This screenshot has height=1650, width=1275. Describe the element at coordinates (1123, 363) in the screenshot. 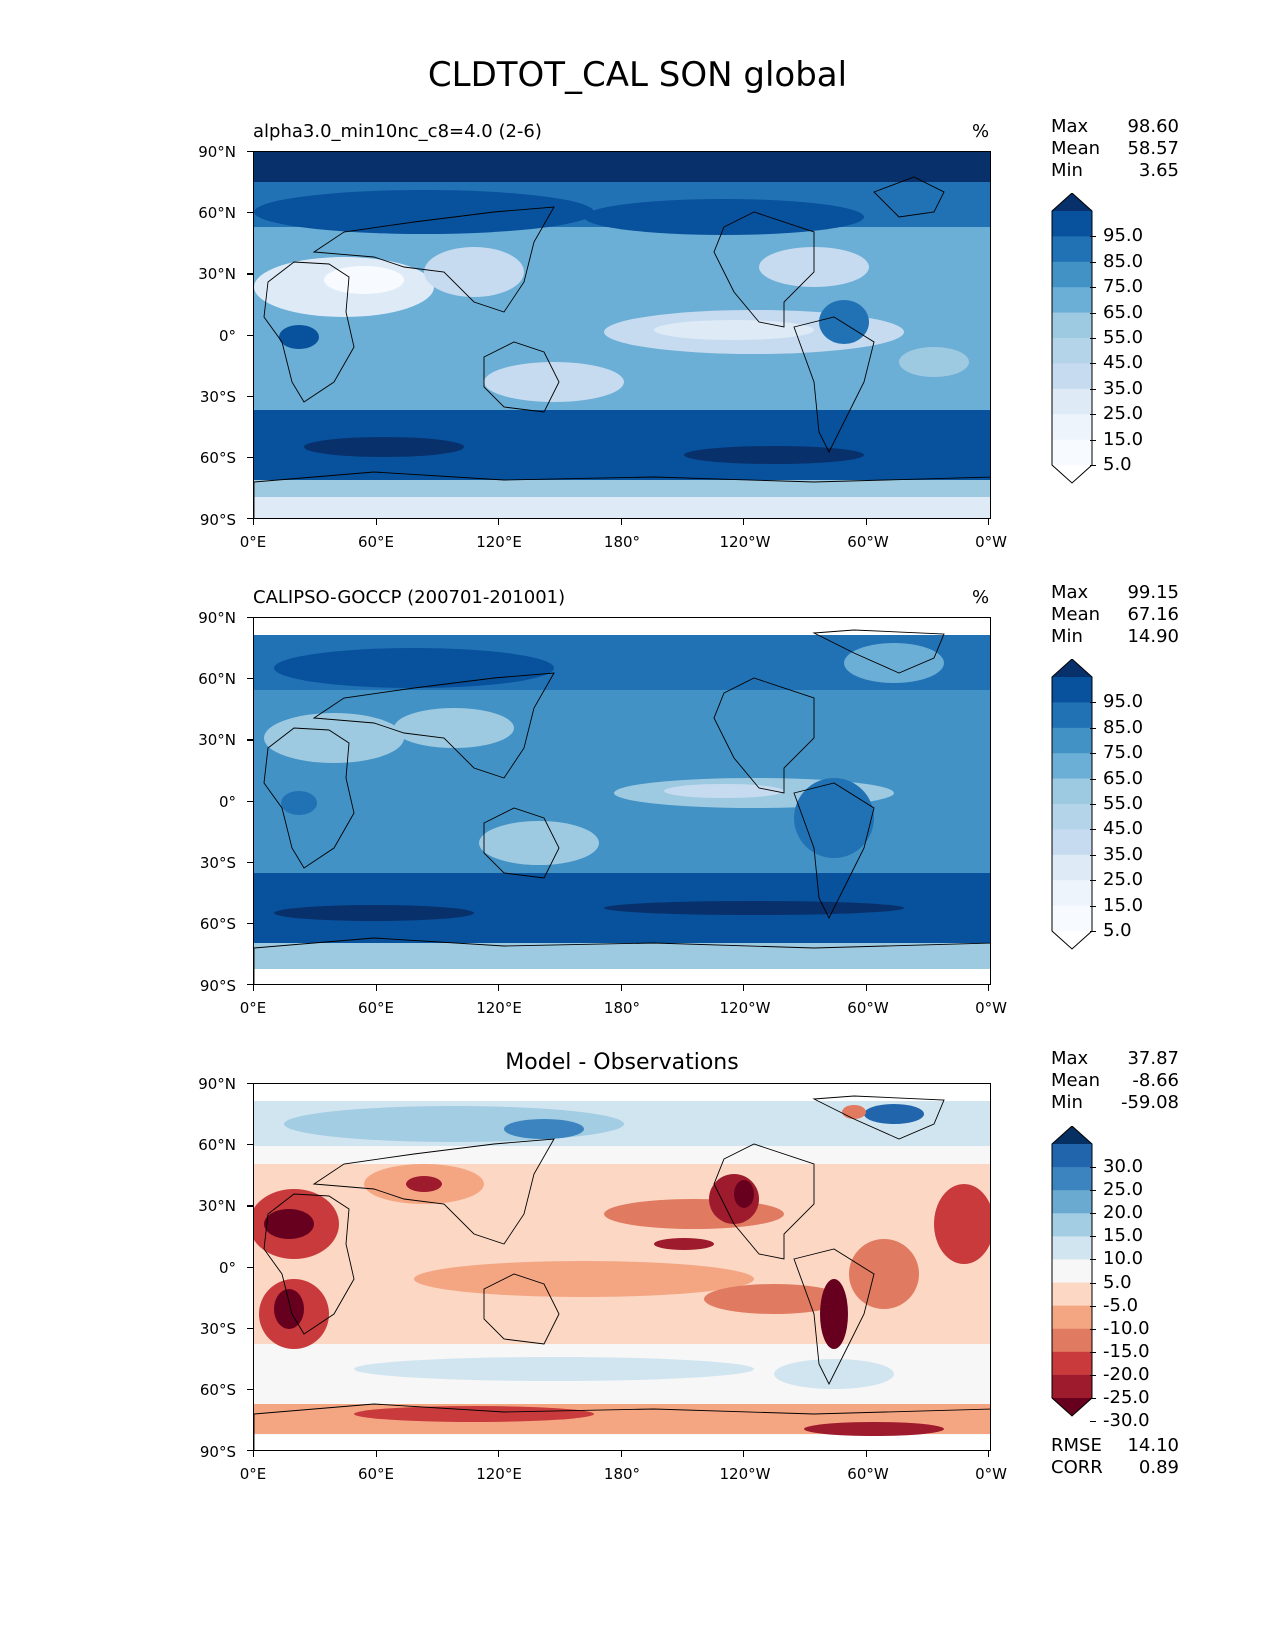

I see `colorbar-label: 45.0` at that location.